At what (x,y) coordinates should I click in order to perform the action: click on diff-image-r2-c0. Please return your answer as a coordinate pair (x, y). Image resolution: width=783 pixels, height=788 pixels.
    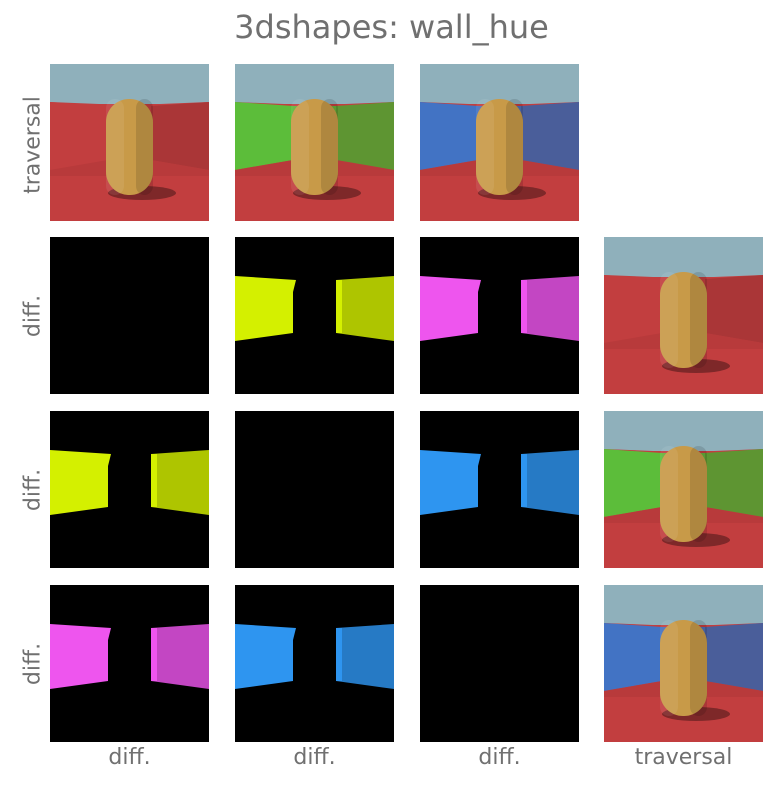
    Looking at the image, I should click on (129, 489).